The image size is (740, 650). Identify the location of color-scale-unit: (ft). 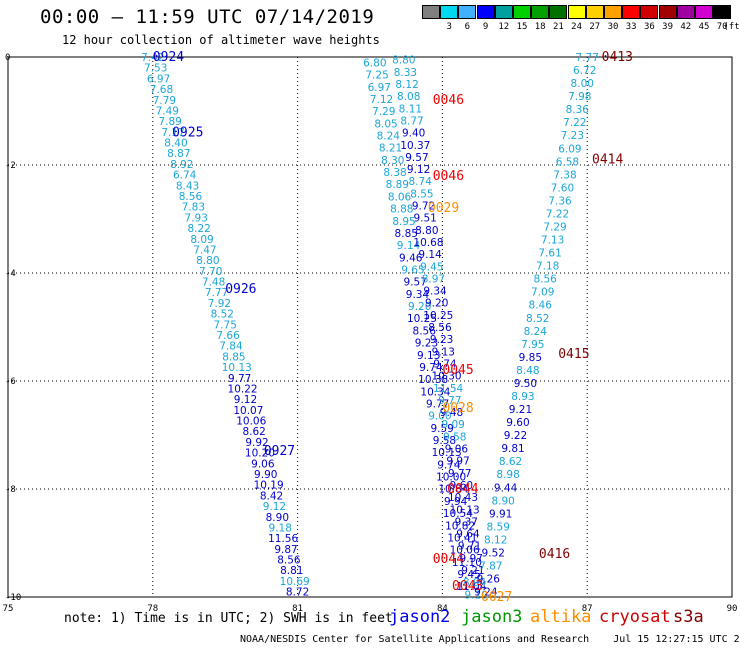
(731, 27).